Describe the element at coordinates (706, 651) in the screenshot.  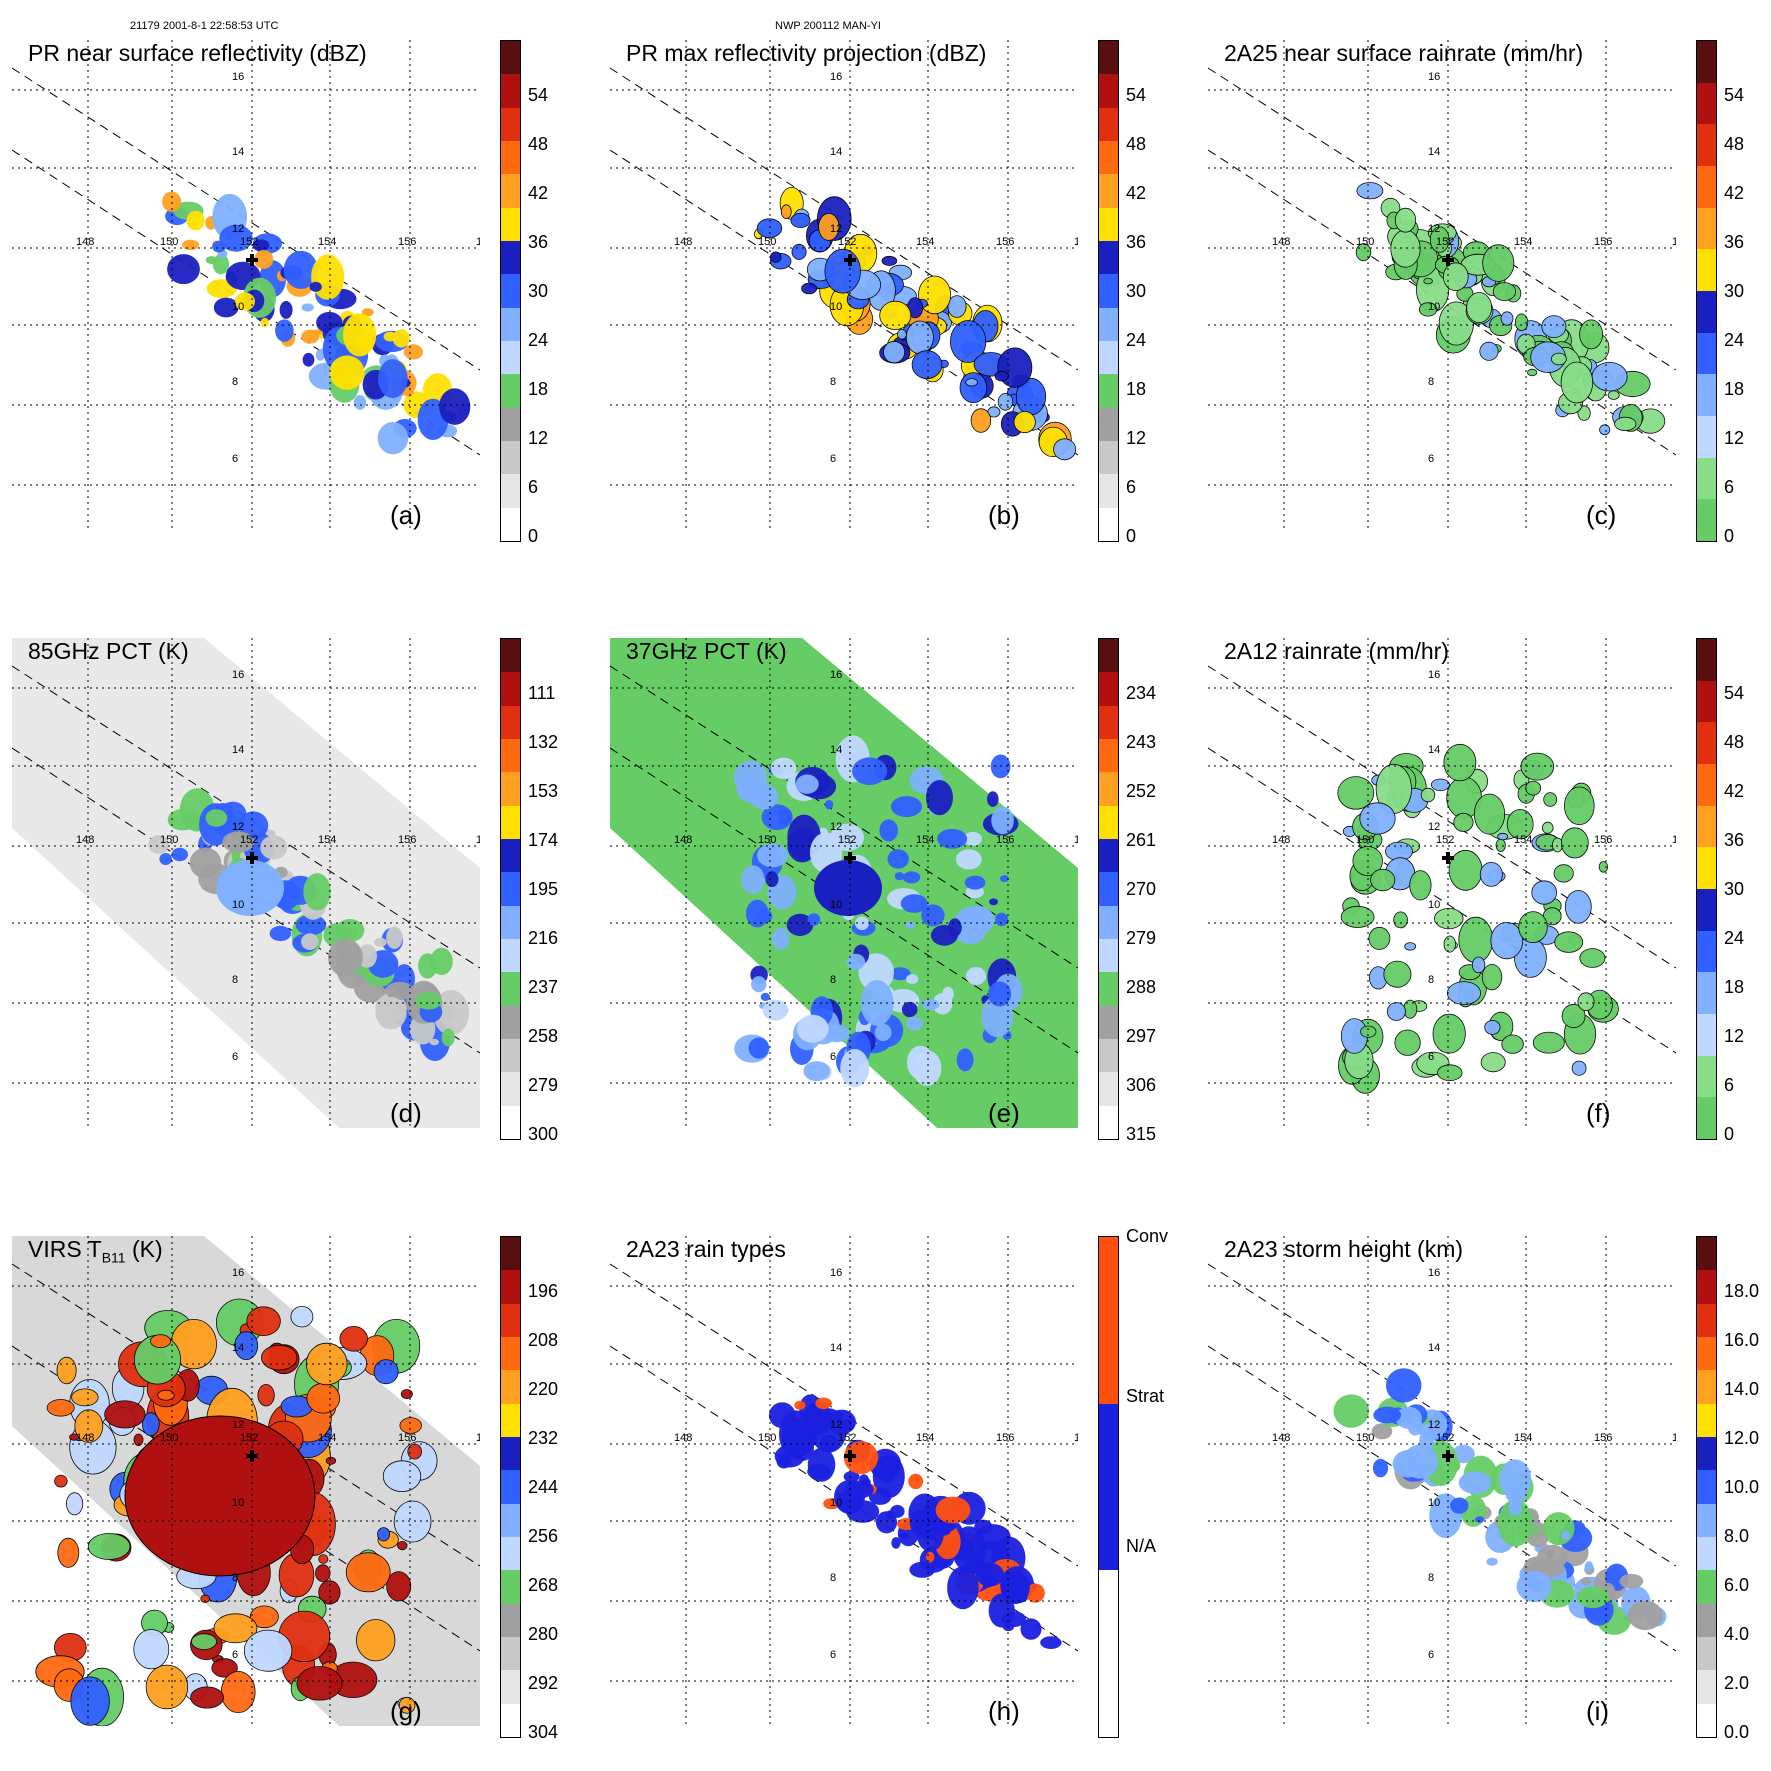
I see `panel-title: 37GHz PCT (K)` at that location.